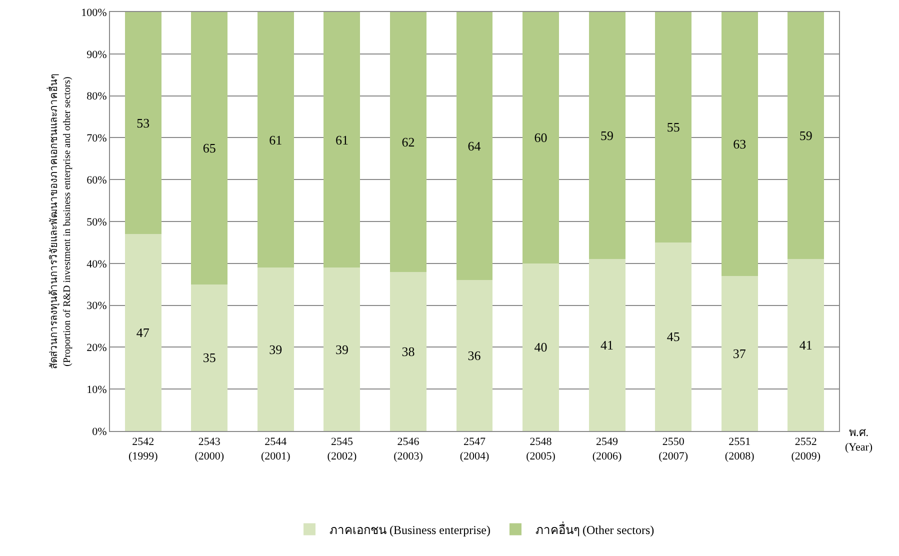 This screenshot has width=899, height=556. What do you see at coordinates (99, 432) in the screenshot?
I see `y-tick-label: 0%` at bounding box center [99, 432].